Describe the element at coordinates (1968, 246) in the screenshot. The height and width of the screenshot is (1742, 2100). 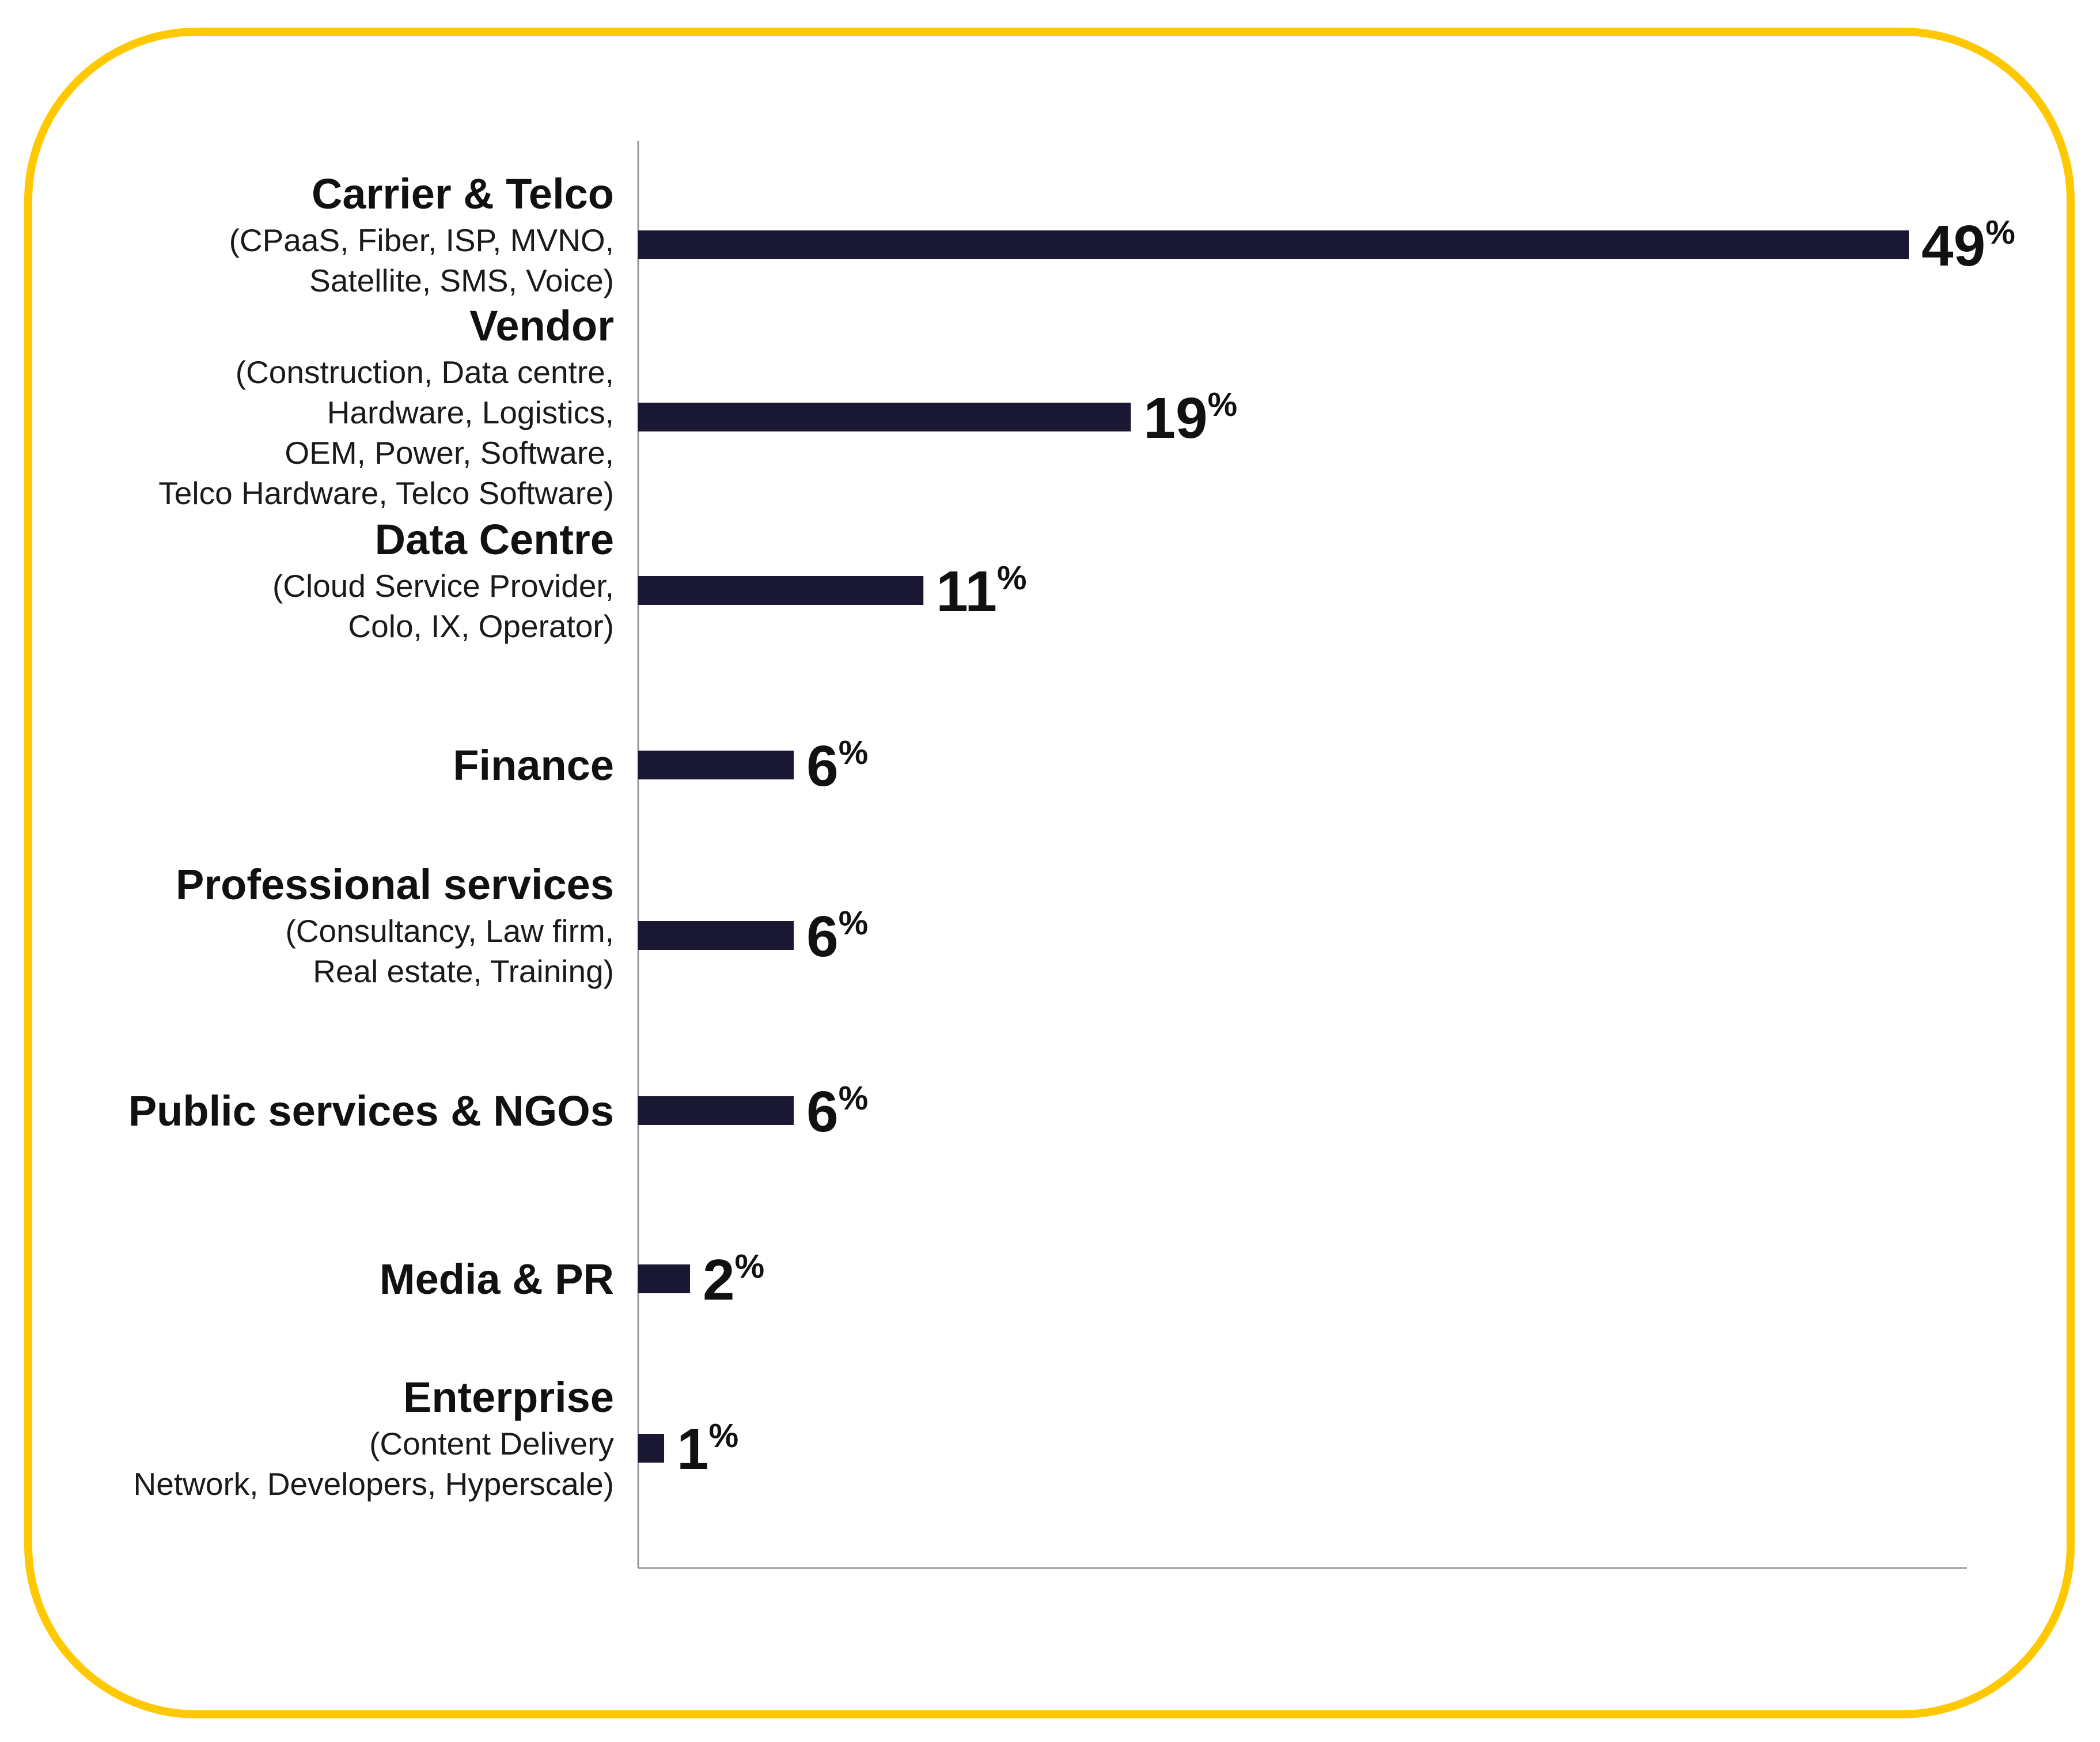
I see `data-label: 49%` at that location.